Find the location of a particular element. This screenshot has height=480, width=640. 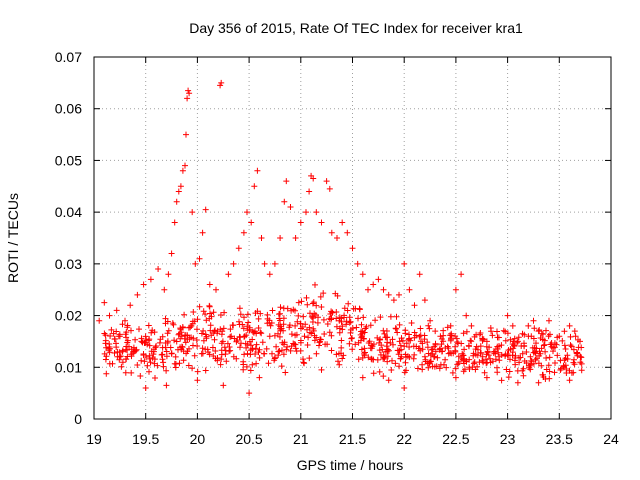

x-tick-label: 23 is located at coordinates (508, 439).